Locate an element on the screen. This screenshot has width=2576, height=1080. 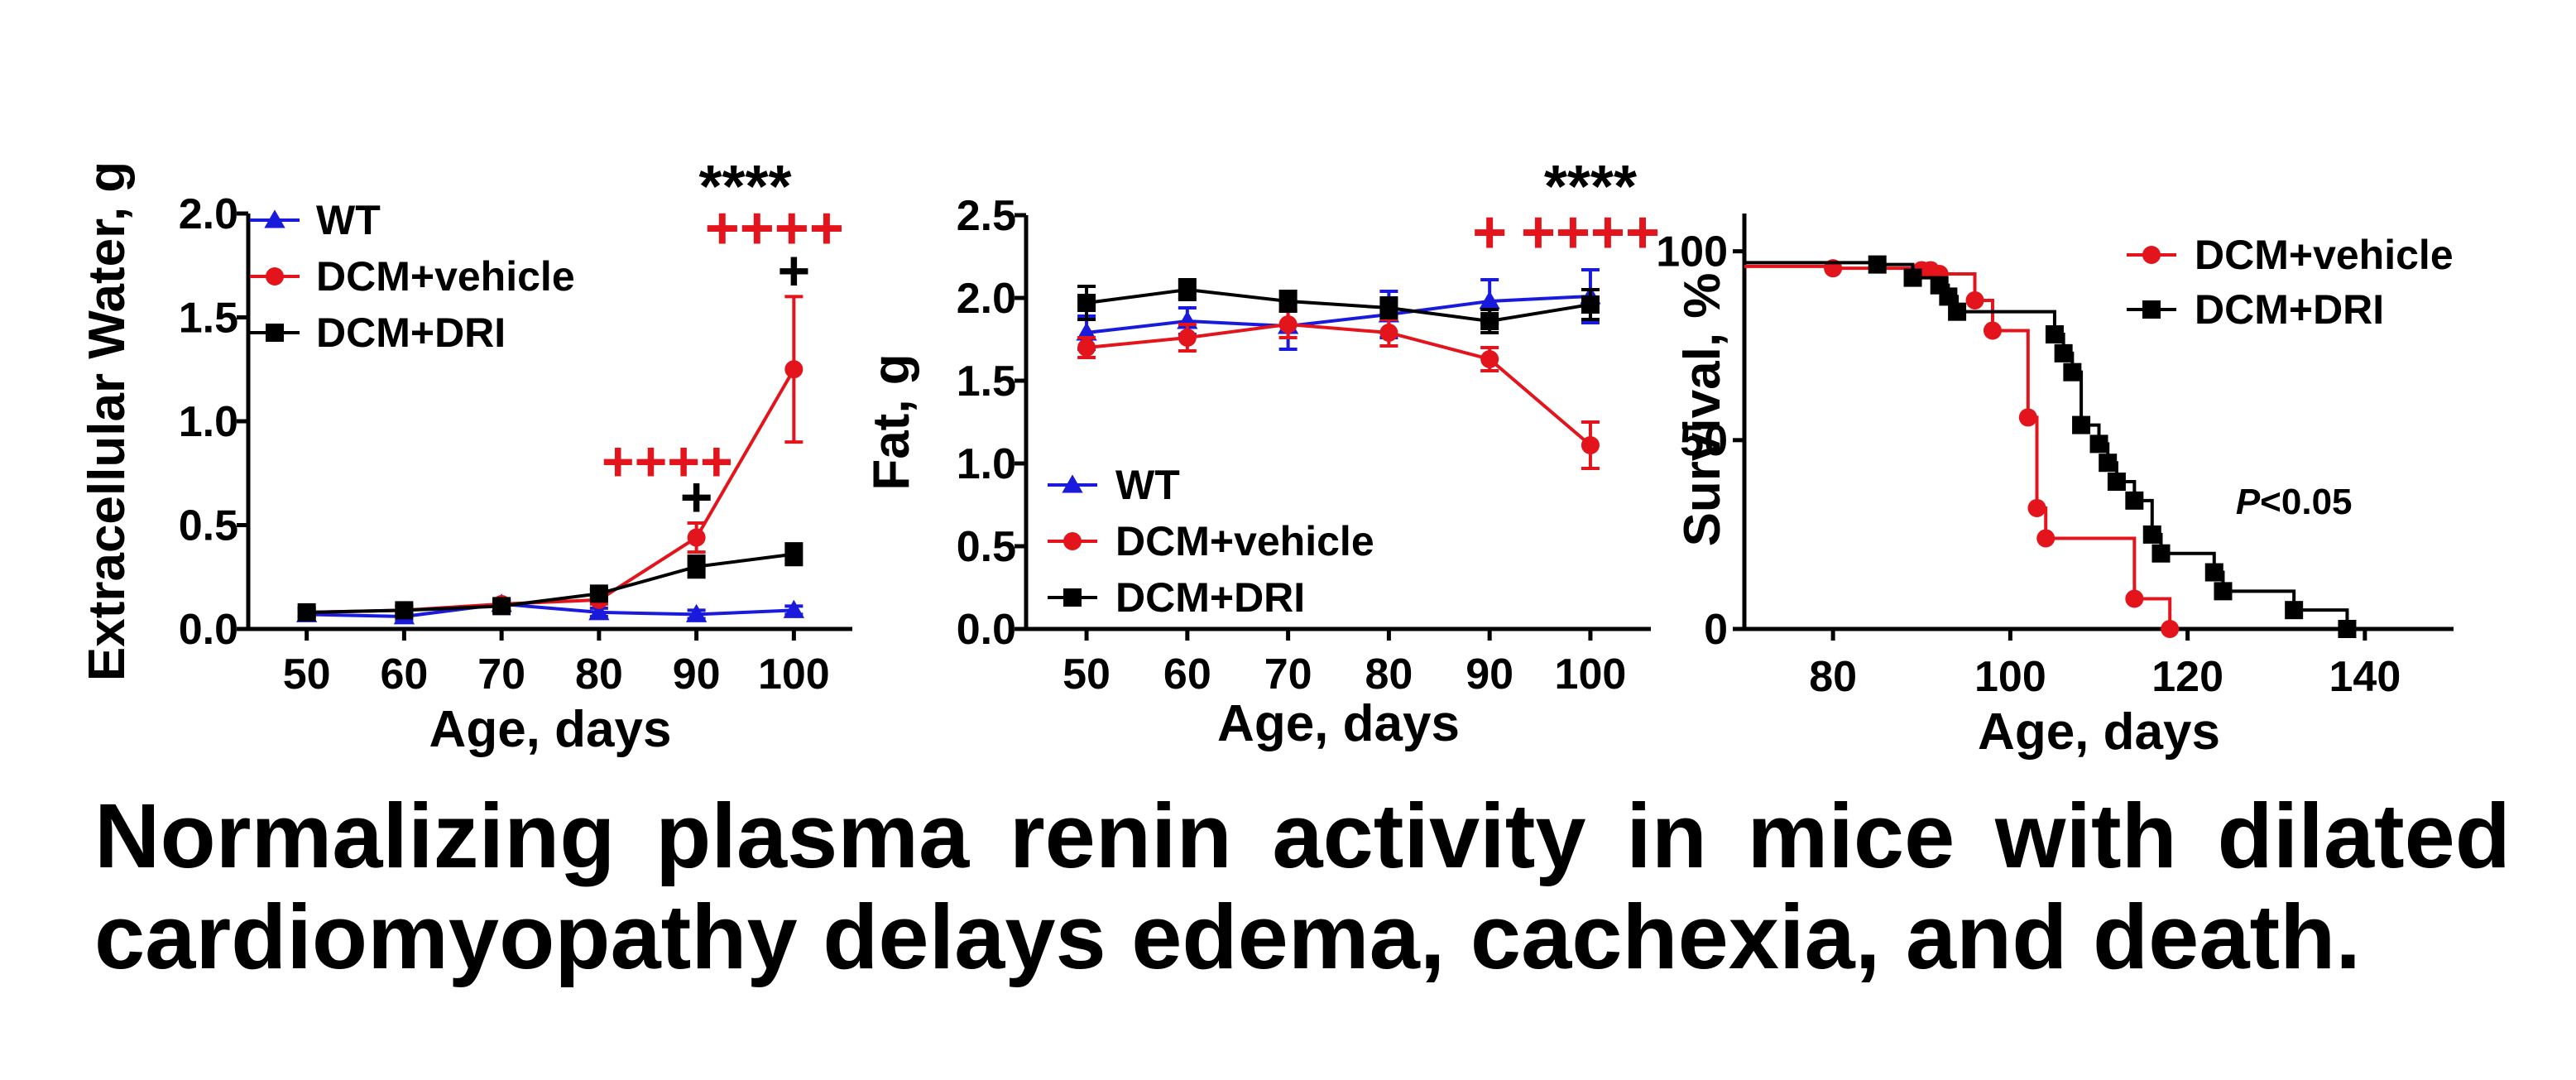
x-tick-label: 70 is located at coordinates (1288, 674).